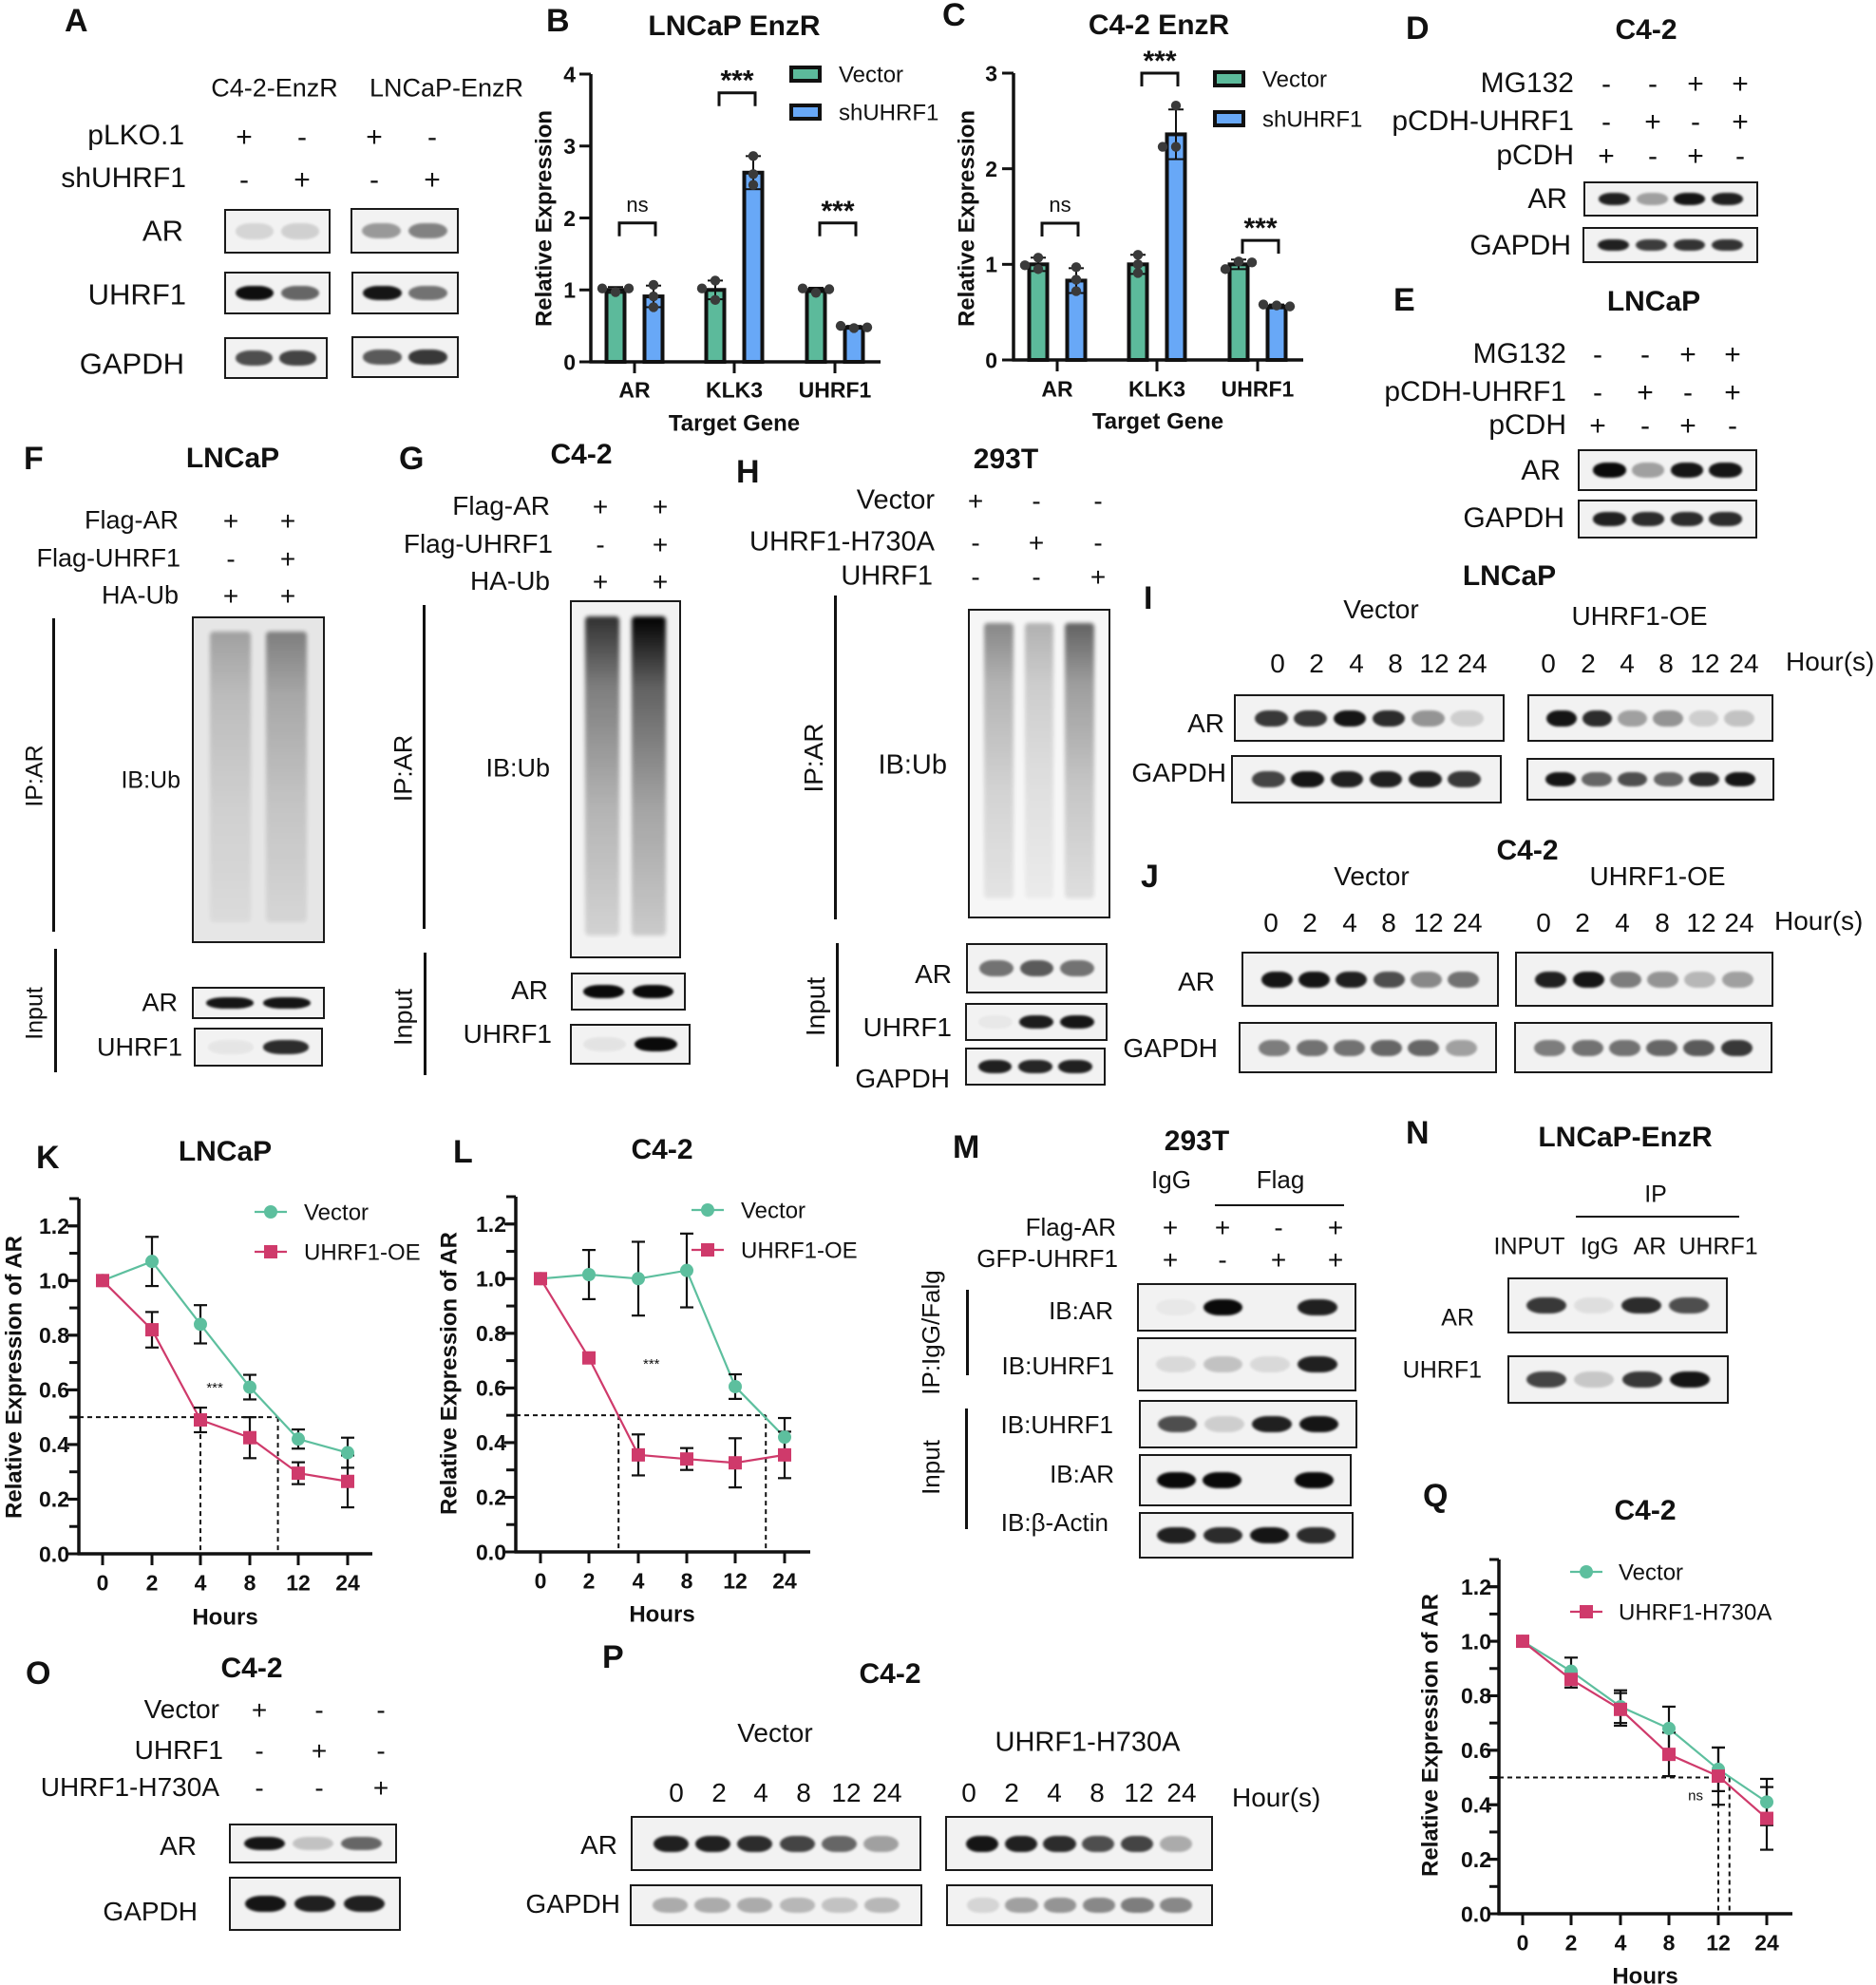 This screenshot has height=1985, width=1876. What do you see at coordinates (1248, 1424) in the screenshot?
I see `blot-input-uhrf1` at bounding box center [1248, 1424].